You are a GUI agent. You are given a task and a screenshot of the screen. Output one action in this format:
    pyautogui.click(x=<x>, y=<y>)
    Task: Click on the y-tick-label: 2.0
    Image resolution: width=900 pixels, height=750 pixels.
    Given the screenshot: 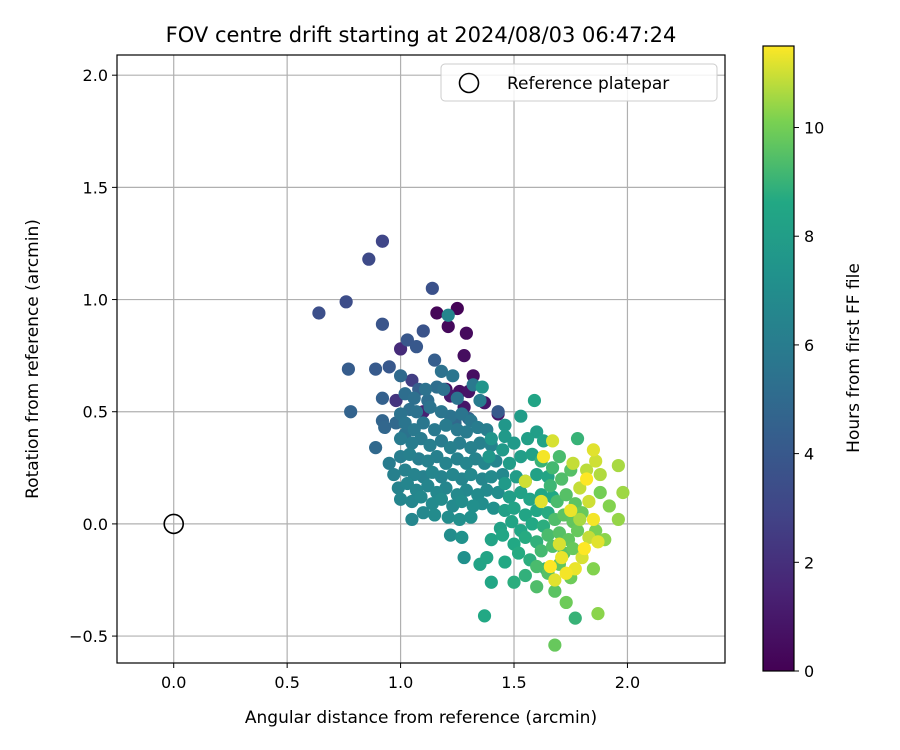 What is the action you would take?
    pyautogui.click(x=95, y=75)
    